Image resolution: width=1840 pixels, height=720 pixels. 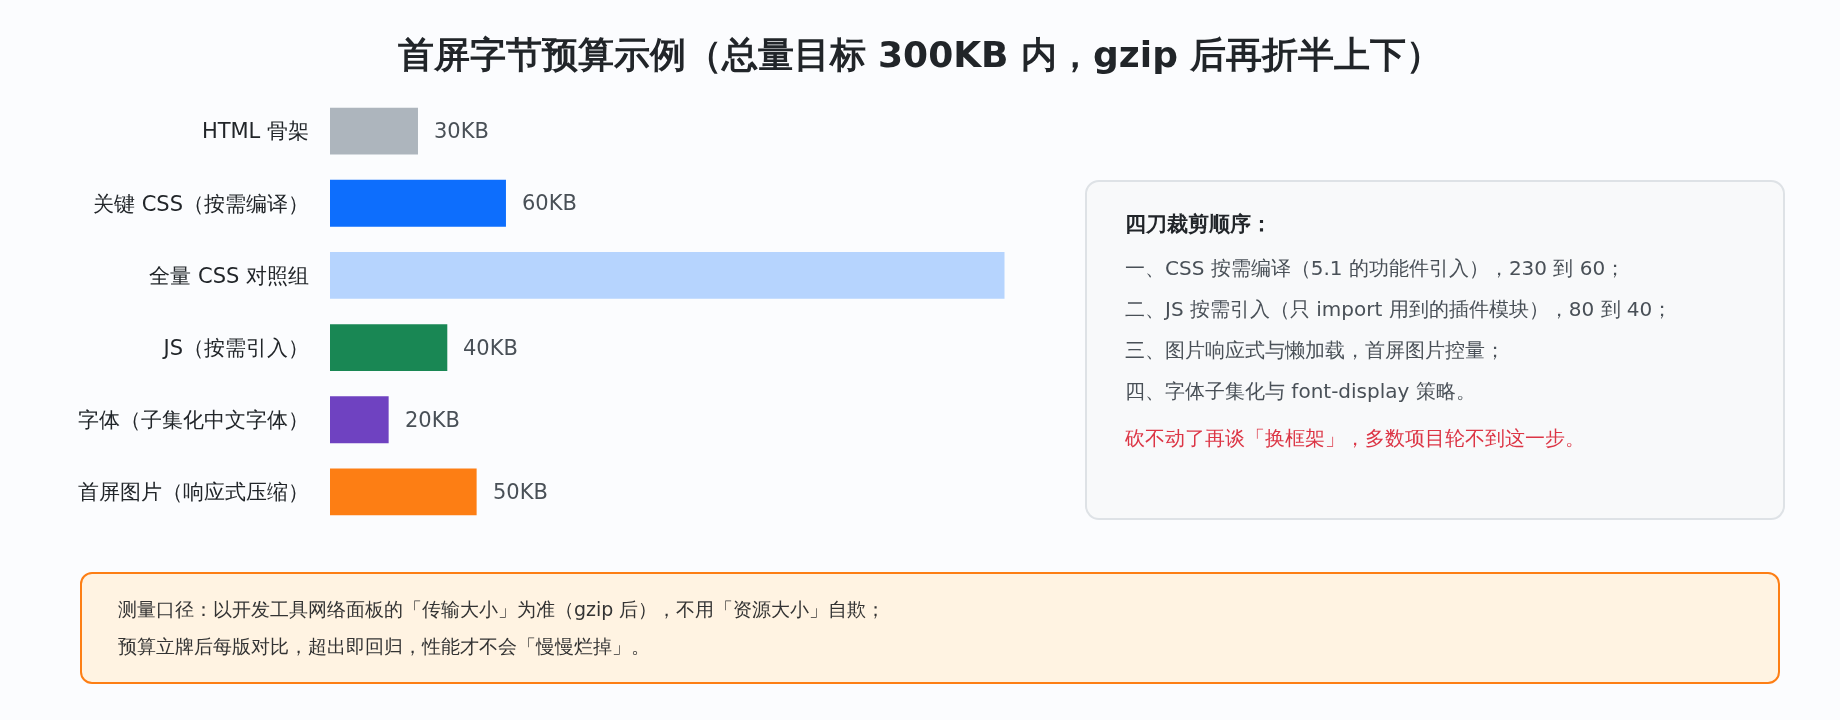 What do you see at coordinates (520, 492) in the screenshot?
I see `data-label: 50KB` at bounding box center [520, 492].